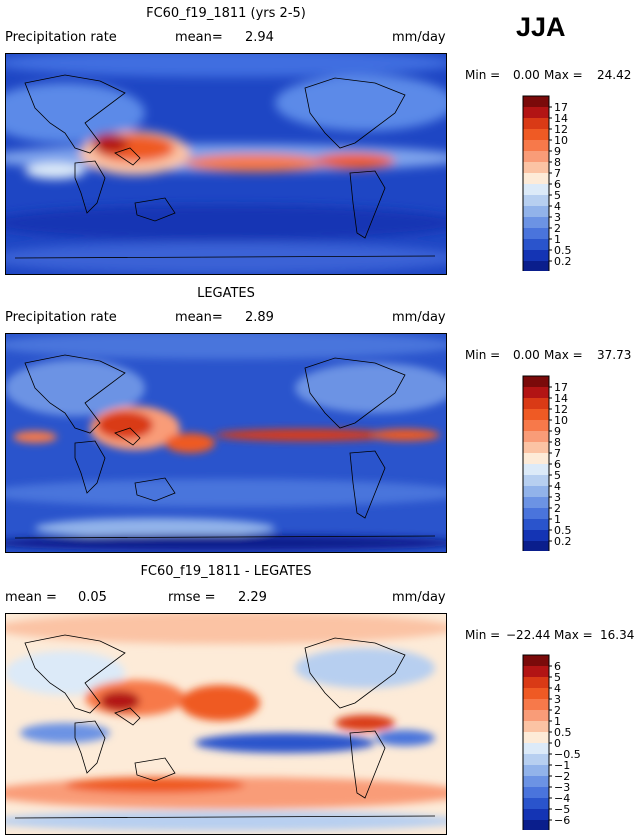  Describe the element at coordinates (31, 597) in the screenshot. I see `panel-3-mean-label: mean =` at that location.